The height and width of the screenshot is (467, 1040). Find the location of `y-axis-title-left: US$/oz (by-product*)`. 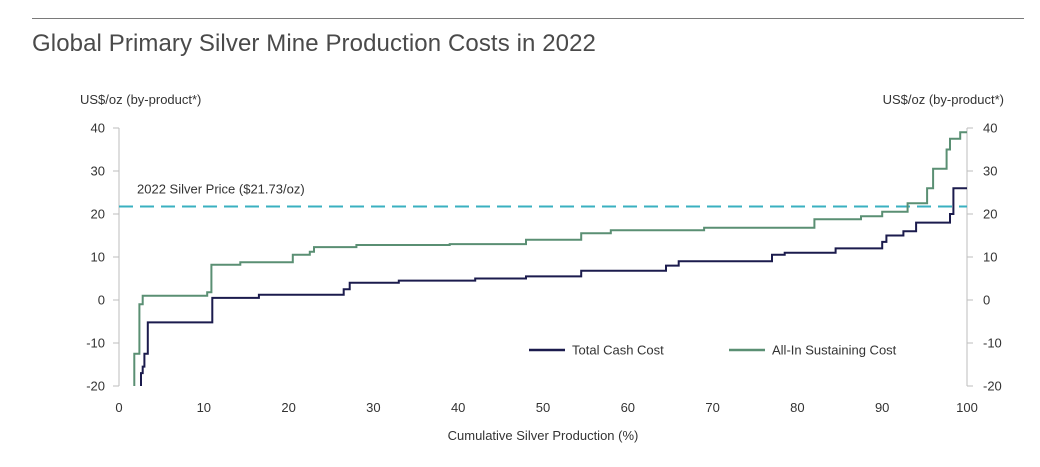

y-axis-title-left: US$/oz (by-product*) is located at coordinates (140, 99).